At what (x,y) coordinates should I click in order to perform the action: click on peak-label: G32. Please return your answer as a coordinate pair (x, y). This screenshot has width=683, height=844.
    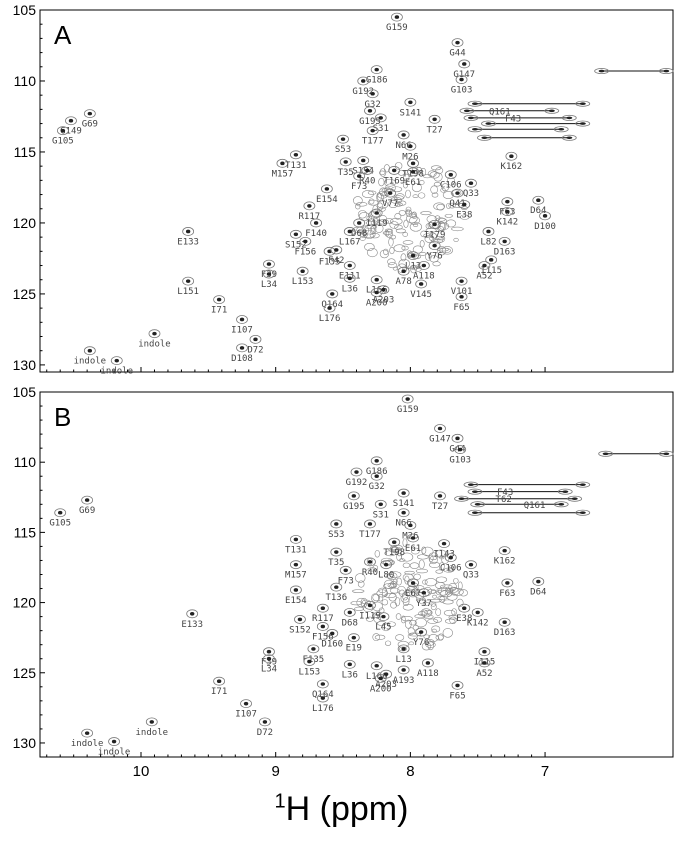
    Looking at the image, I should click on (377, 487).